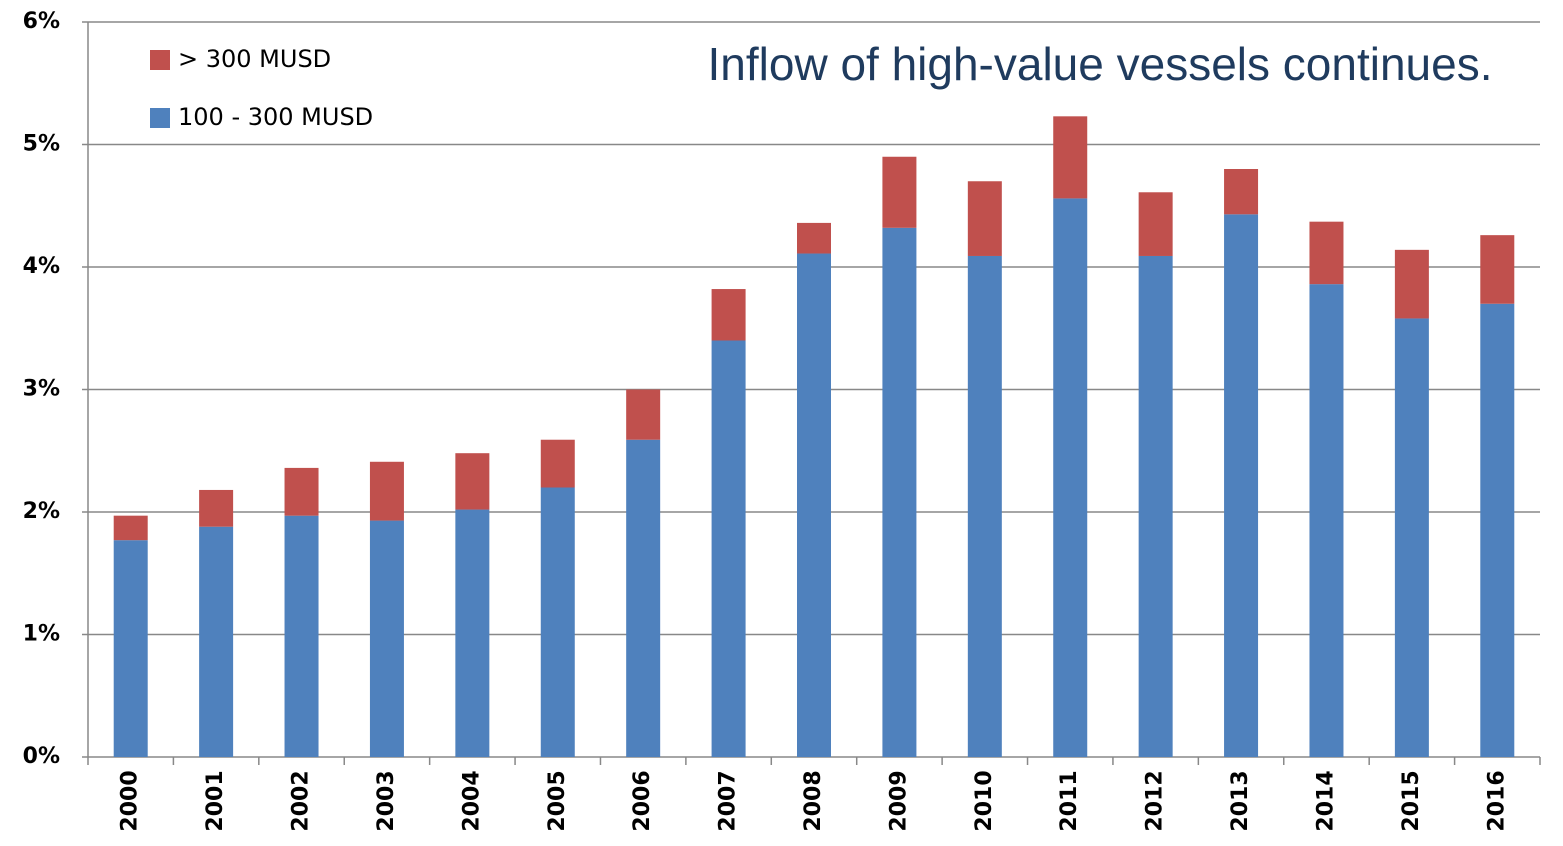  What do you see at coordinates (130, 800) in the screenshot?
I see `x-tick-label: 2000` at bounding box center [130, 800].